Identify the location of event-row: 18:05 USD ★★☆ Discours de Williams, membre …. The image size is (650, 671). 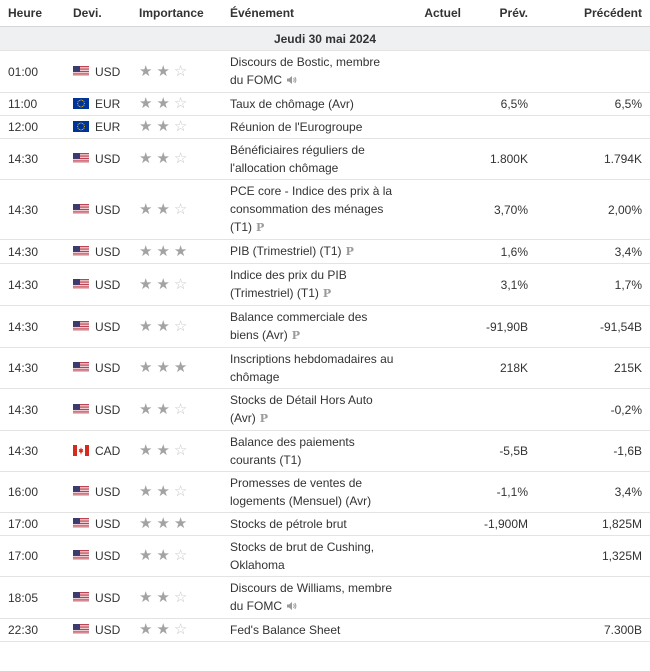
(325, 597).